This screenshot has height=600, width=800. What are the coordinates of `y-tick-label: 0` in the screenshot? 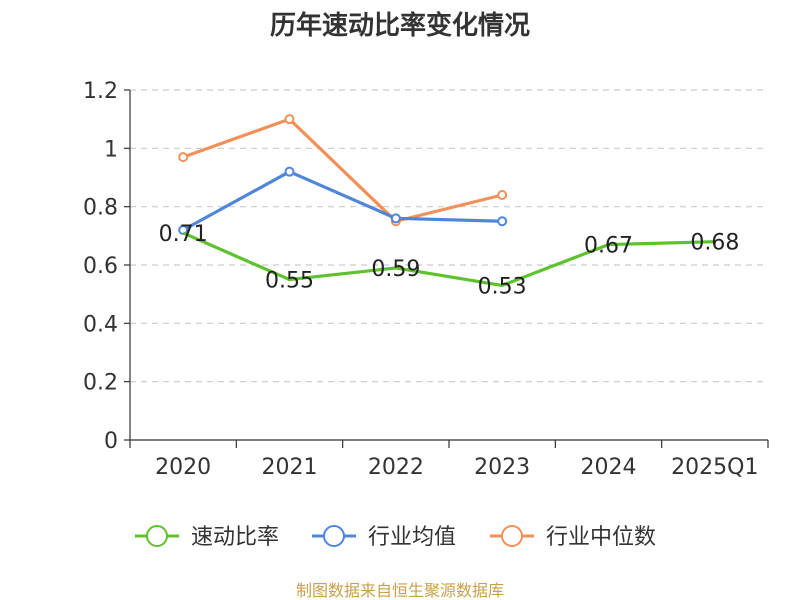 It's located at (111, 441).